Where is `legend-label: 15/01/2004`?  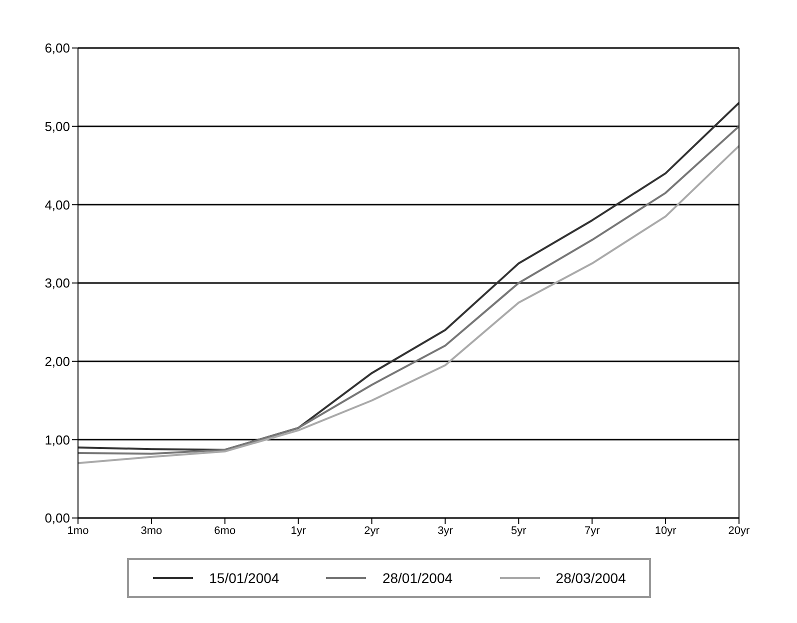 legend-label: 15/01/2004 is located at coordinates (244, 578).